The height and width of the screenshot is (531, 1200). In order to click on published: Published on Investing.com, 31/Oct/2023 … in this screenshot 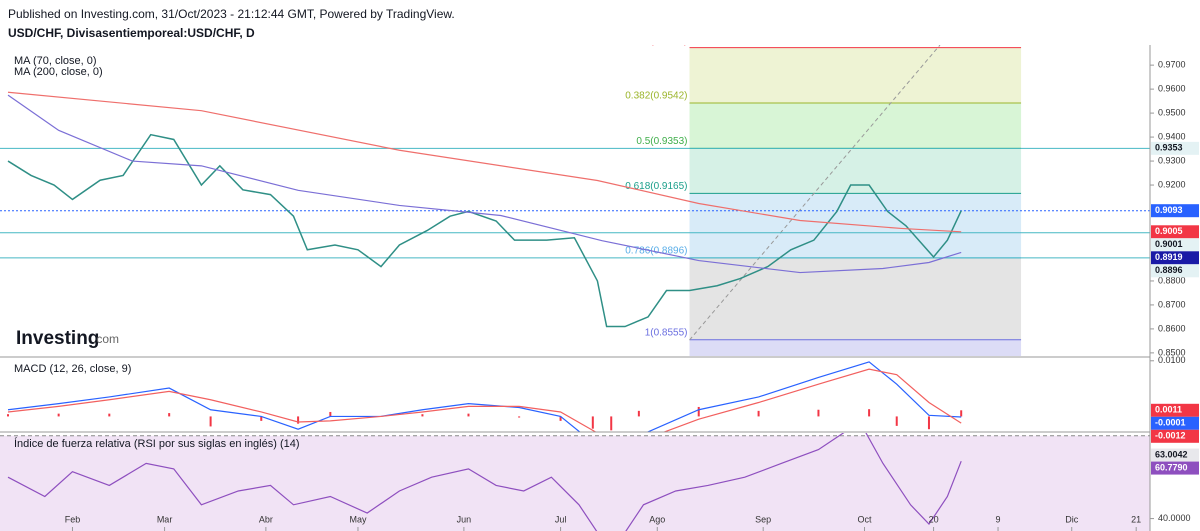, I will do `click(231, 14)`.